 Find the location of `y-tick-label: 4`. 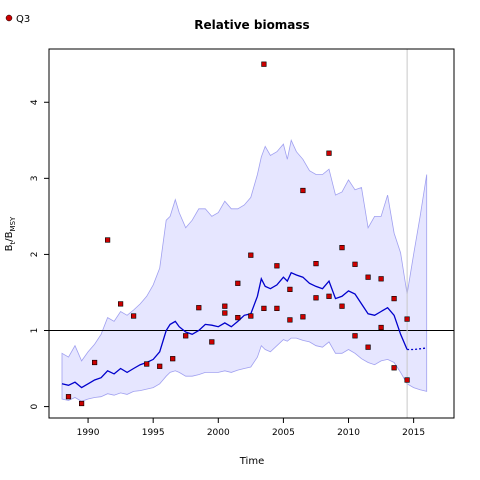

y-tick-label: 4 is located at coordinates (35, 102).